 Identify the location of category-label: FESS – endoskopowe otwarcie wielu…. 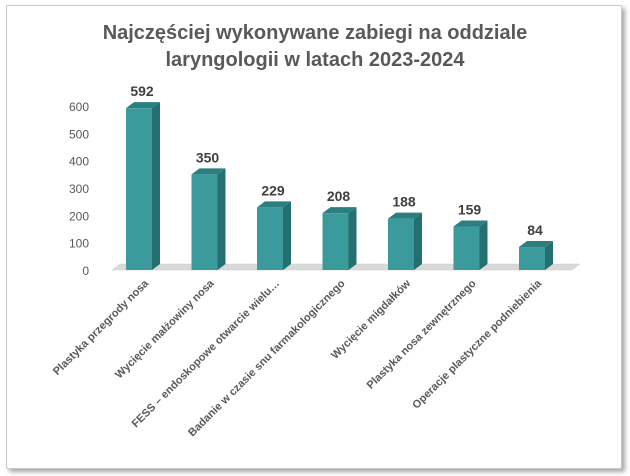
(206, 354).